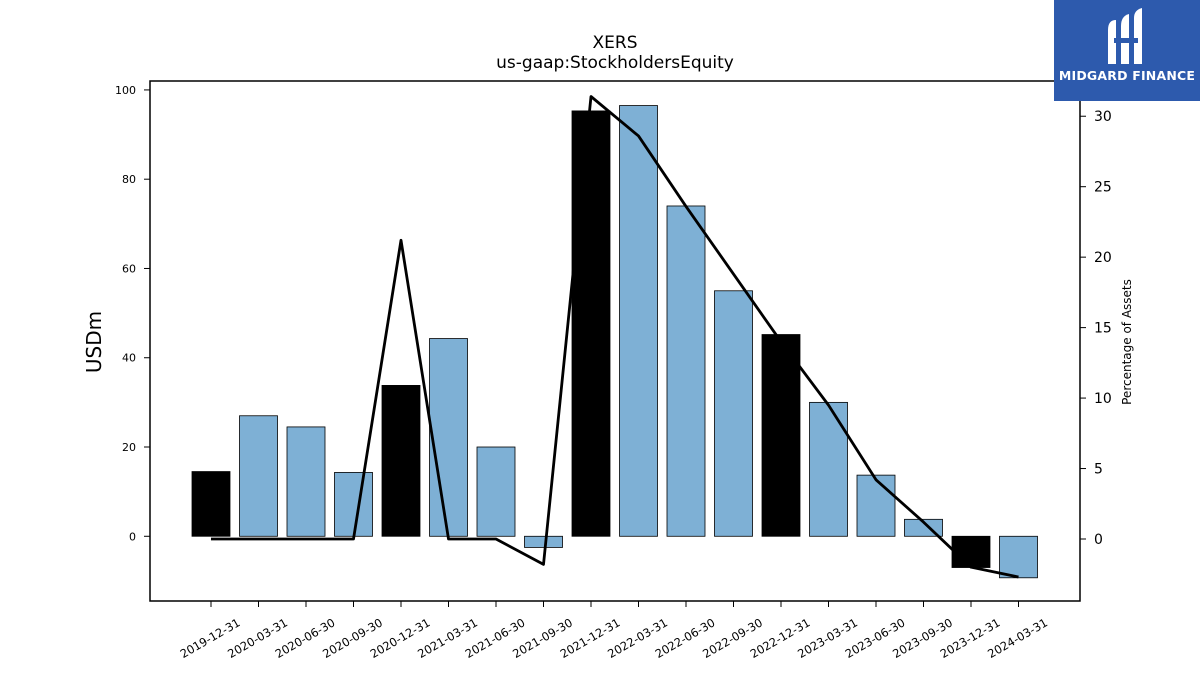 Image resolution: width=1200 pixels, height=675 pixels. What do you see at coordinates (129, 268) in the screenshot?
I see `y-tick-label: 60` at bounding box center [129, 268].